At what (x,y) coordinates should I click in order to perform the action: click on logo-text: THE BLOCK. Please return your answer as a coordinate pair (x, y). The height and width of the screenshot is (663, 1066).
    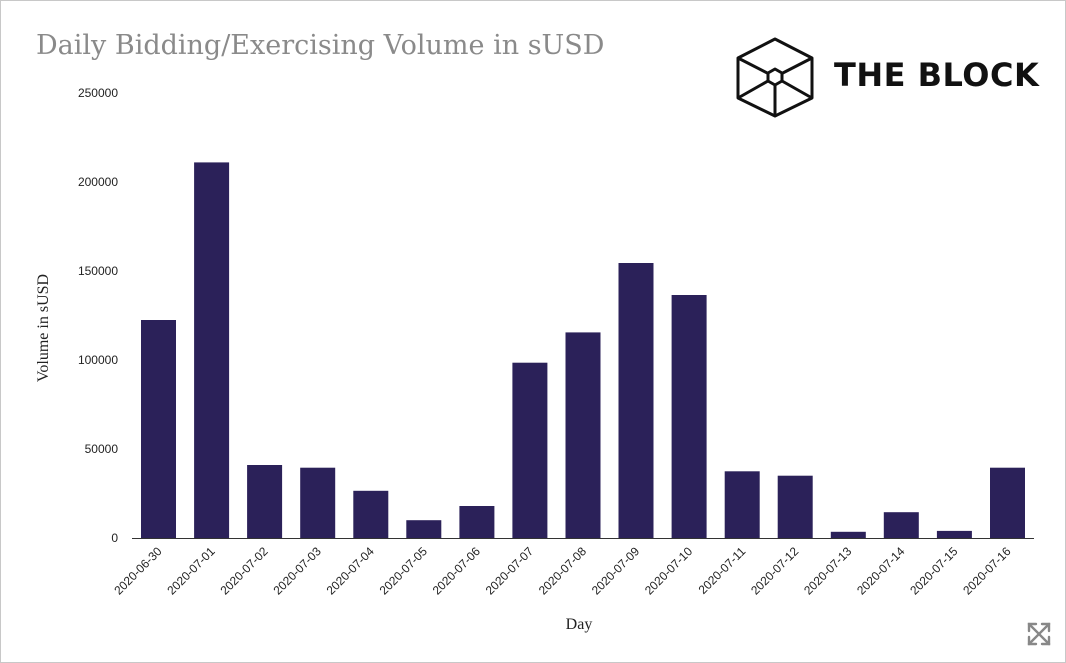
    Looking at the image, I should click on (937, 75).